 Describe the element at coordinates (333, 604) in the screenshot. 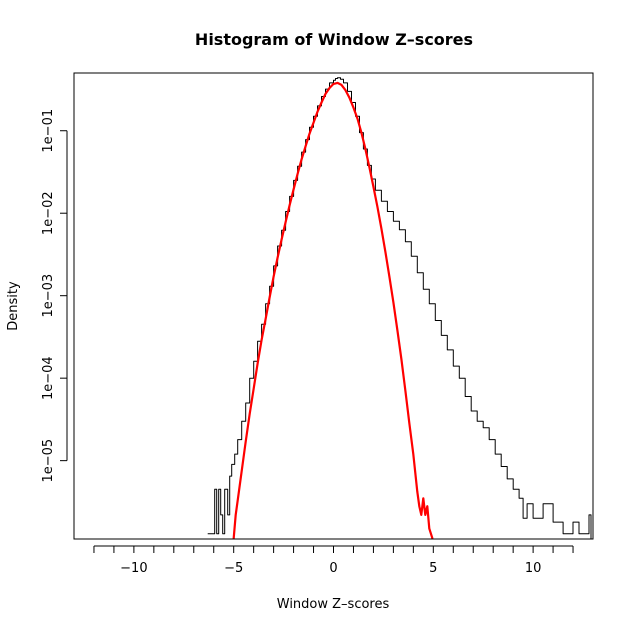

I see `x-axis-label: Window Z–scores` at that location.